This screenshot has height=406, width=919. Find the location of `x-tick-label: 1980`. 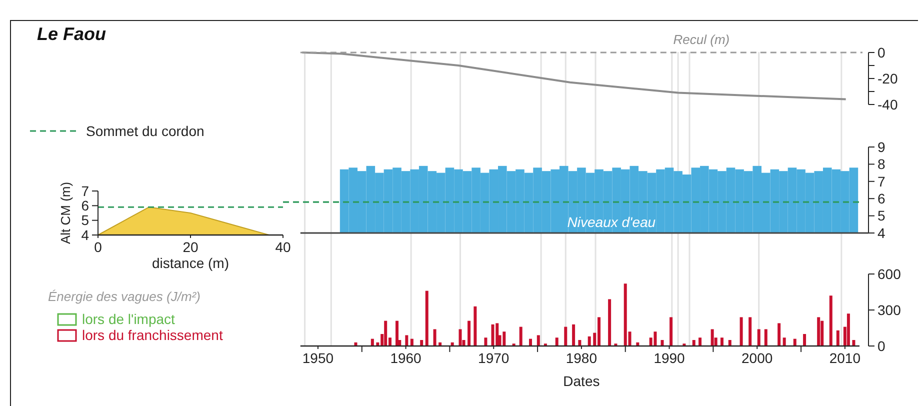

x-tick-label: 1980 is located at coordinates (582, 358).